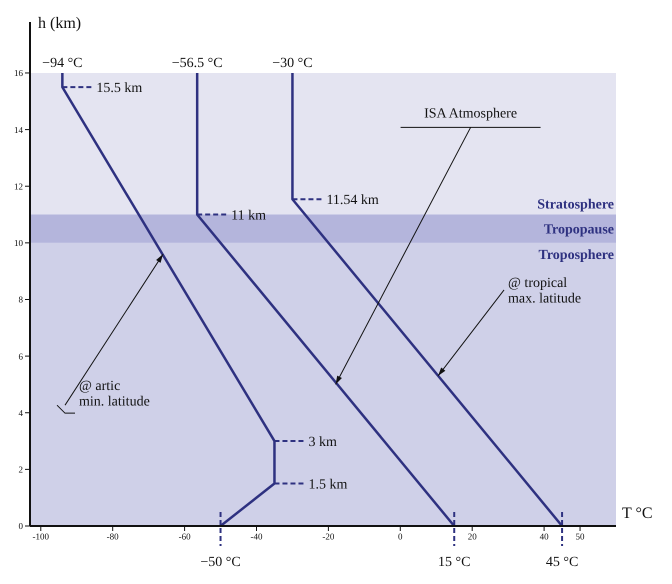 The image size is (672, 584). Describe the element at coordinates (575, 205) in the screenshot. I see `band-label: Stratosphere` at that location.